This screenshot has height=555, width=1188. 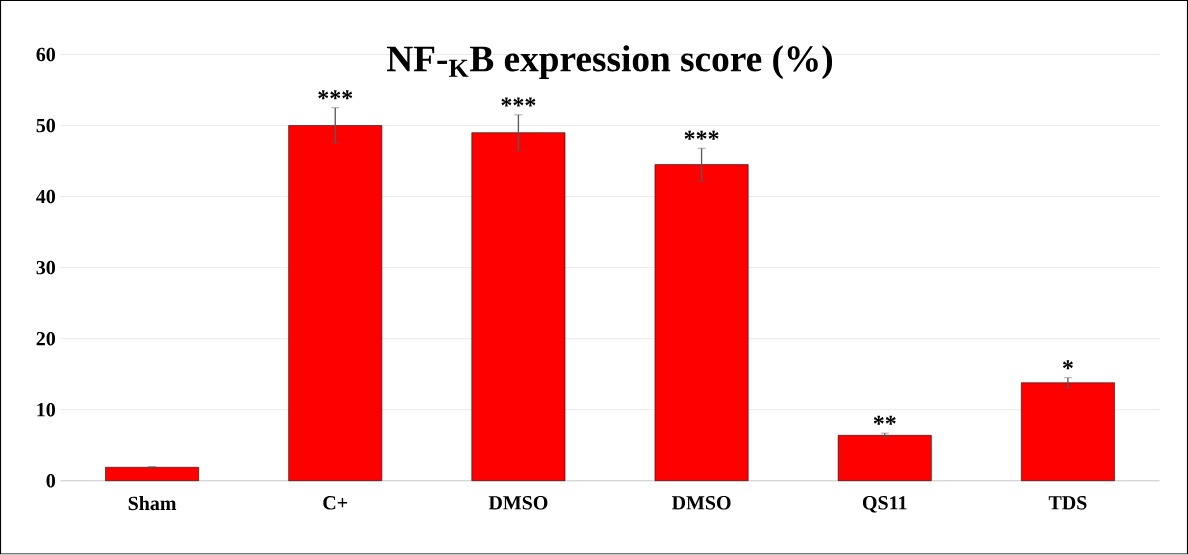 What do you see at coordinates (335, 503) in the screenshot?
I see `x-tick-label: C+` at bounding box center [335, 503].